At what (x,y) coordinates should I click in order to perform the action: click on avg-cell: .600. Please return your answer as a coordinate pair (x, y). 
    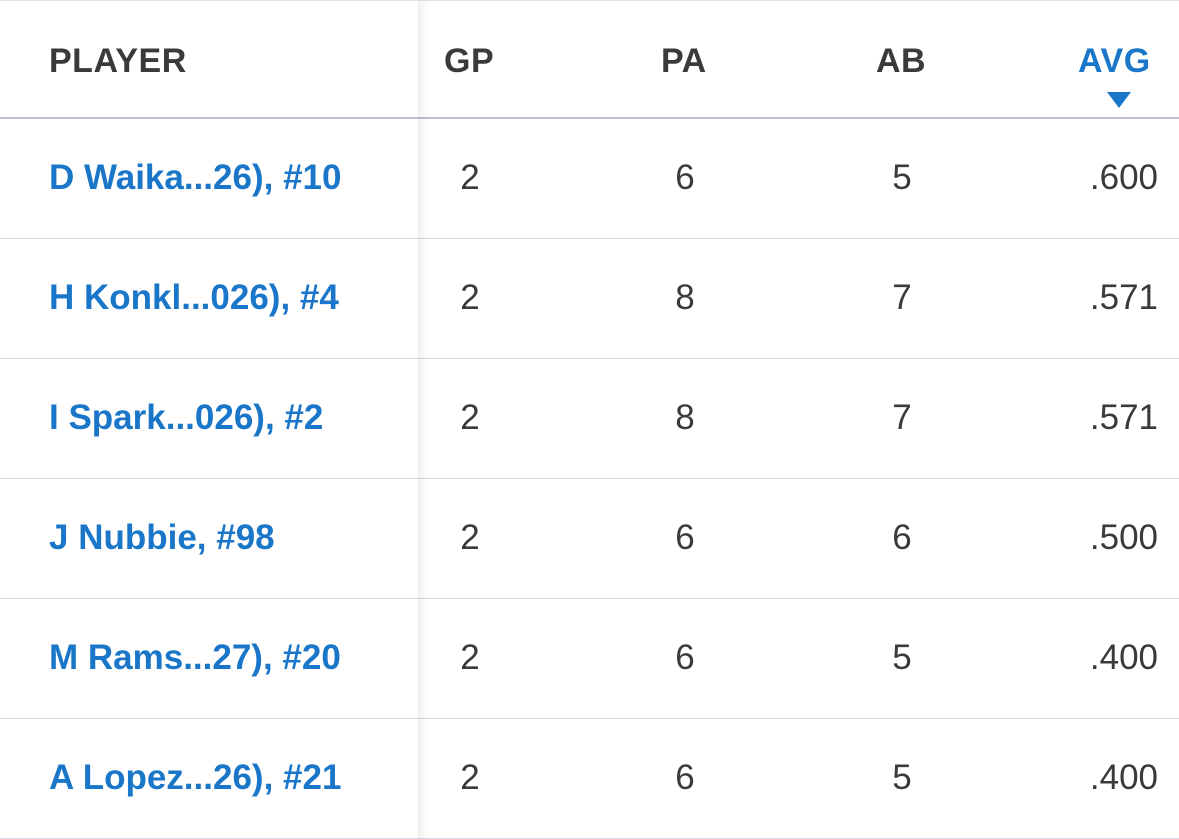
    Looking at the image, I should click on (1123, 177).